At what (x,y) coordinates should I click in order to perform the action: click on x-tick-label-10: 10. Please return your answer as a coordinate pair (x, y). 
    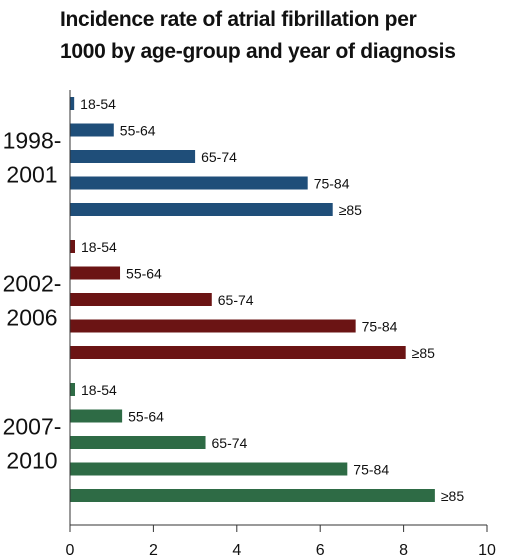
    Looking at the image, I should click on (487, 550).